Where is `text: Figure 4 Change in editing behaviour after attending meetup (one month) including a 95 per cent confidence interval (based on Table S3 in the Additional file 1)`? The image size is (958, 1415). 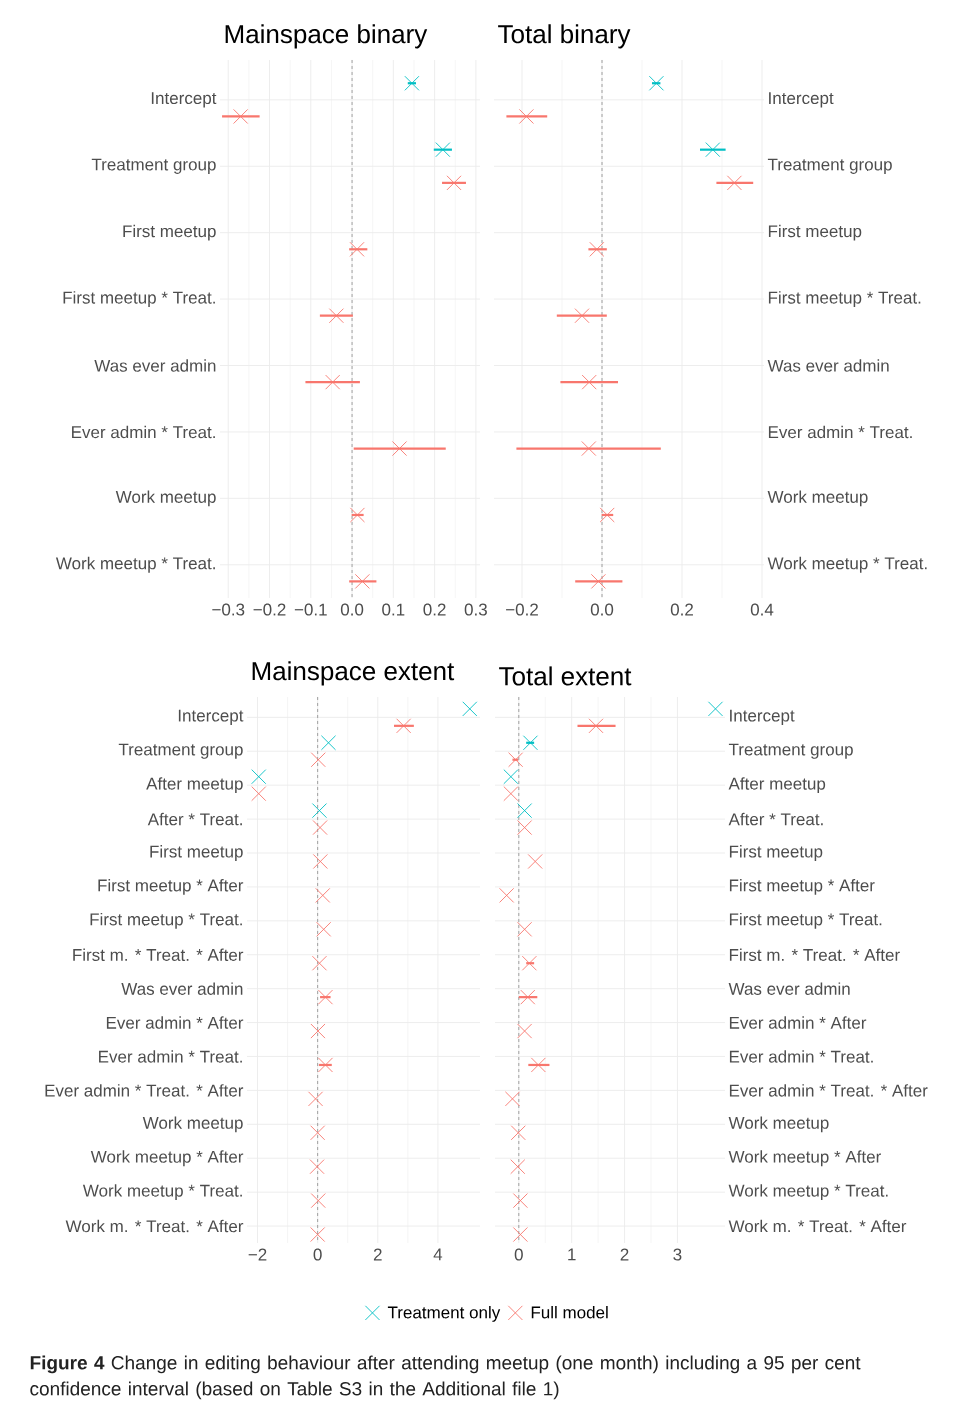 text: Figure 4 Change in editing behaviour after attending meetup (one month) including a 95 per cent confidence interval (based on Table S3 in the Additional file 1) is located at coordinates (445, 1377).